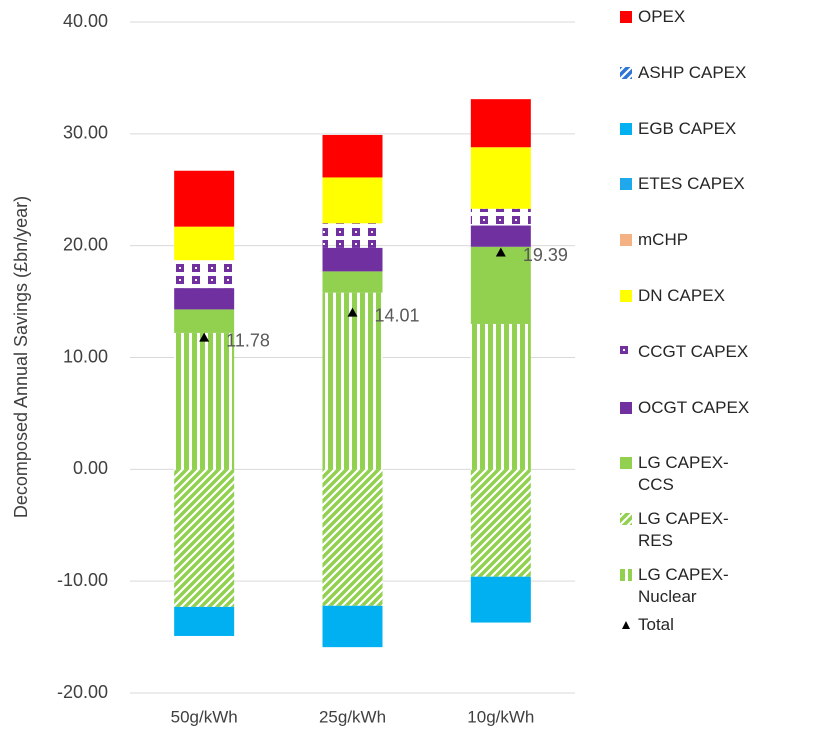 The width and height of the screenshot is (817, 740). What do you see at coordinates (82, 580) in the screenshot?
I see `y-tick-label: -10.00` at bounding box center [82, 580].